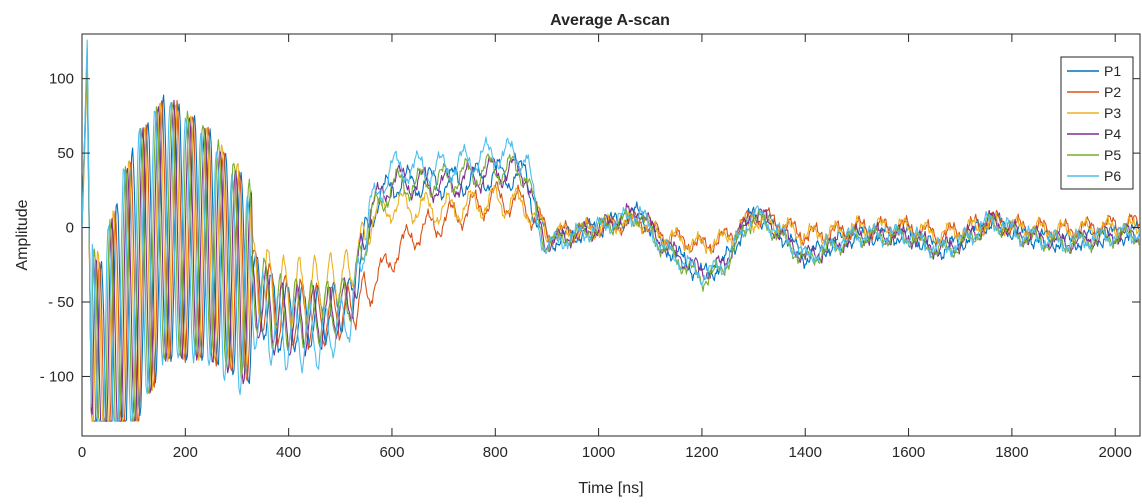 This screenshot has height=504, width=1142. Describe the element at coordinates (288, 452) in the screenshot. I see `x-tick-label: 400` at that location.